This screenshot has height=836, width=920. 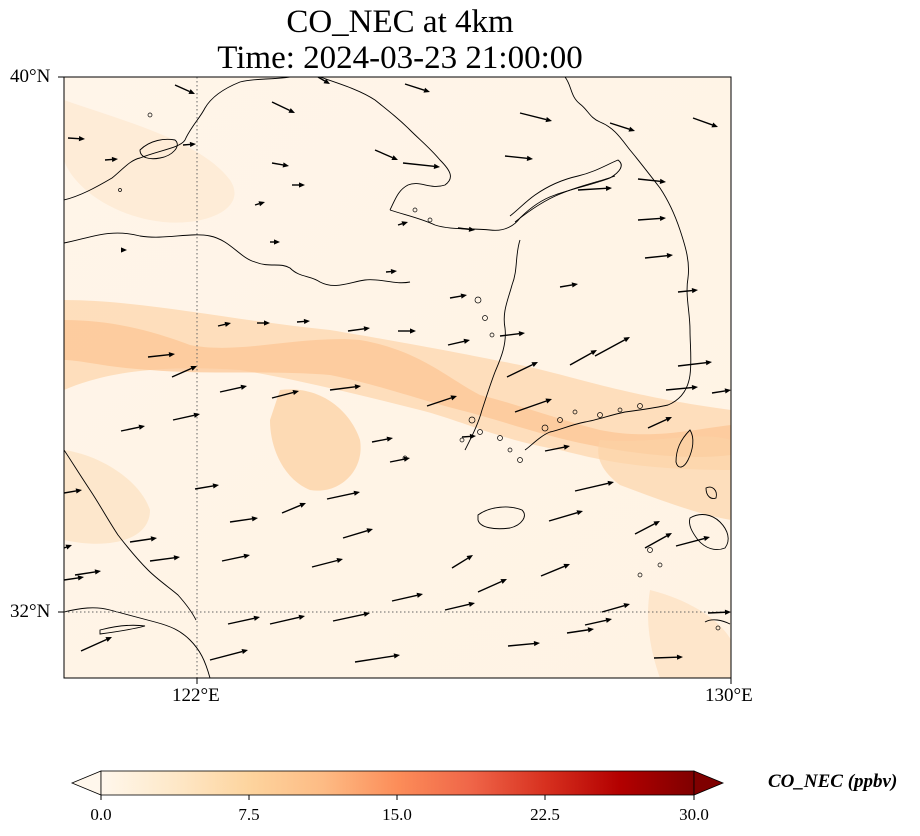 I want to click on colorbar-label: CO_NEC (ppbv), so click(x=833, y=781).